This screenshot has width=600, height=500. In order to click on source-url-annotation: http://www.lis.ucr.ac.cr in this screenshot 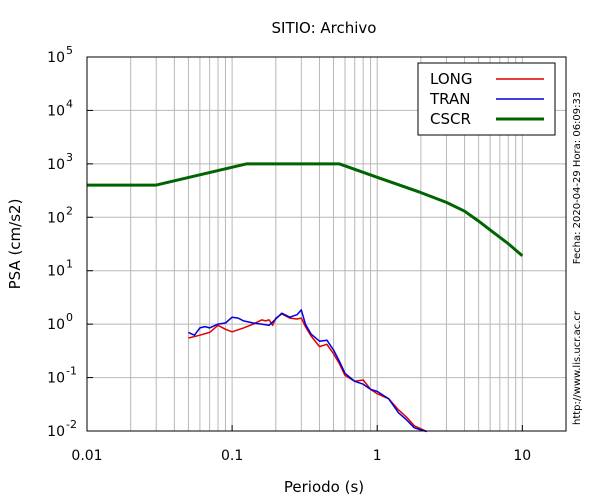, I will do `click(577, 367)`.